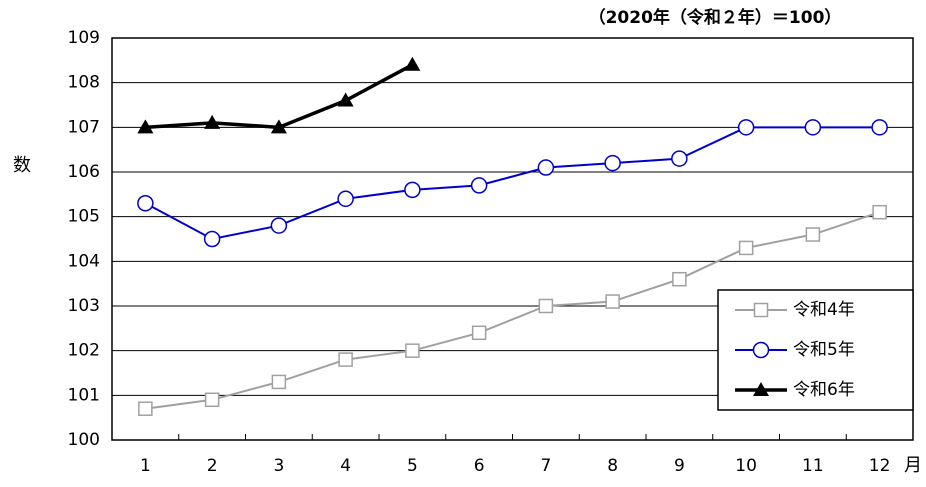 The image size is (926, 487). Describe the element at coordinates (612, 466) in the screenshot. I see `x-tick-label: 8` at that location.